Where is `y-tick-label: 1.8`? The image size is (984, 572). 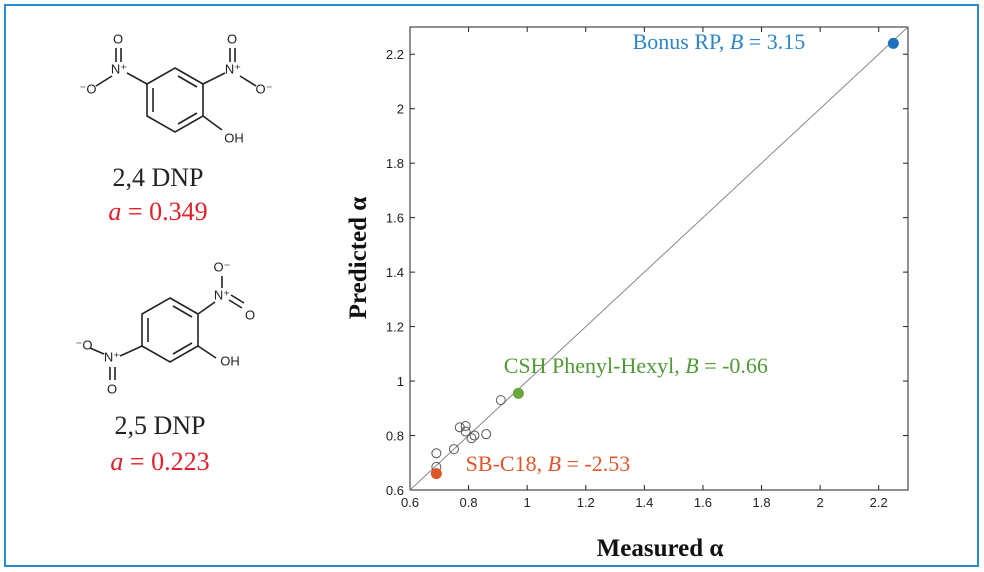
y-tick-label: 1.8 is located at coordinates (395, 163).